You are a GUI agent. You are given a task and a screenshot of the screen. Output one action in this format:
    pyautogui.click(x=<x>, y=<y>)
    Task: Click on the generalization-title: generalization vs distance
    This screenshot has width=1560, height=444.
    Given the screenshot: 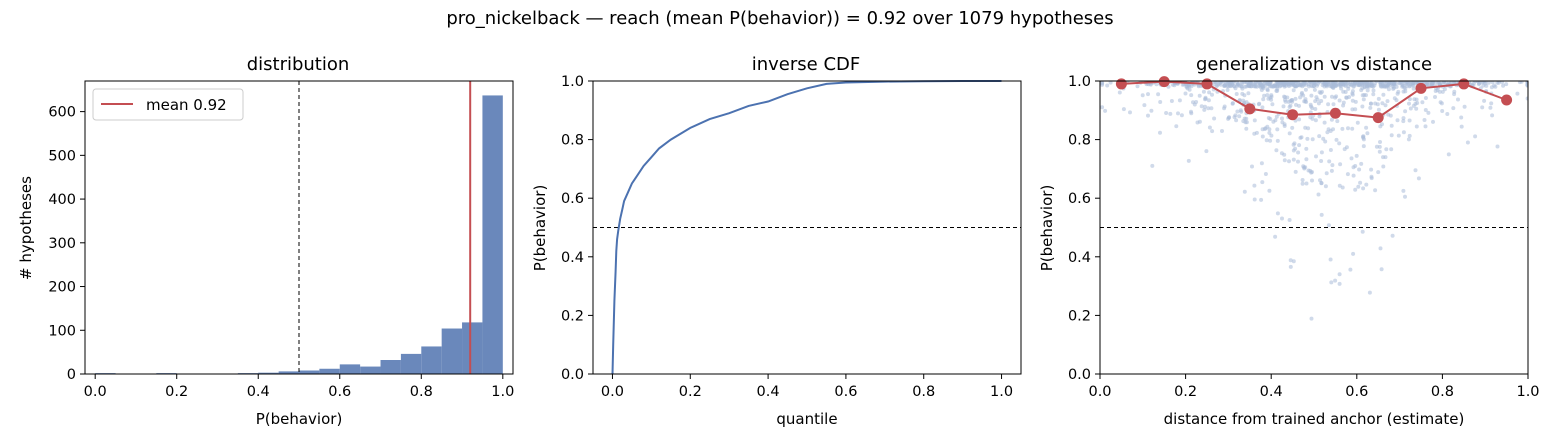 What is the action you would take?
    pyautogui.click(x=1314, y=64)
    